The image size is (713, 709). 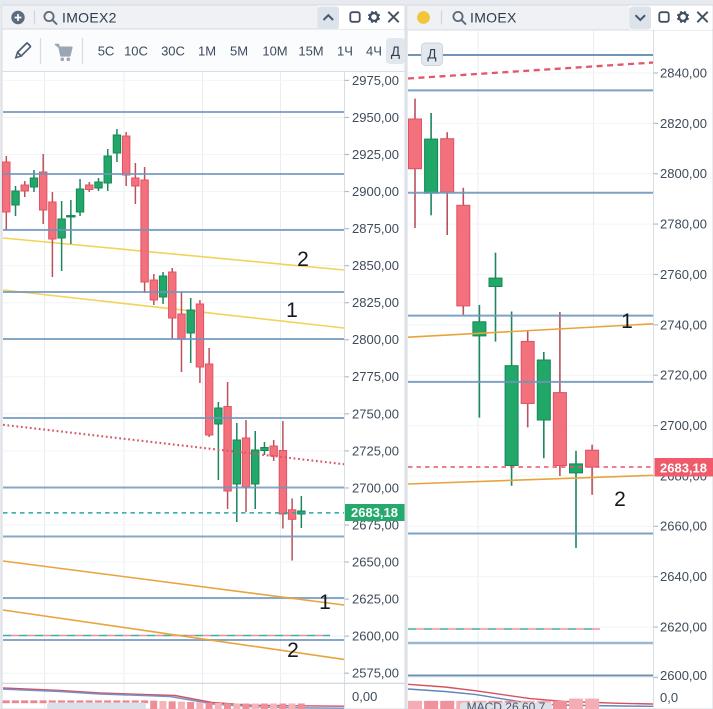 I want to click on svg-text: 4Ч, so click(x=374, y=51).